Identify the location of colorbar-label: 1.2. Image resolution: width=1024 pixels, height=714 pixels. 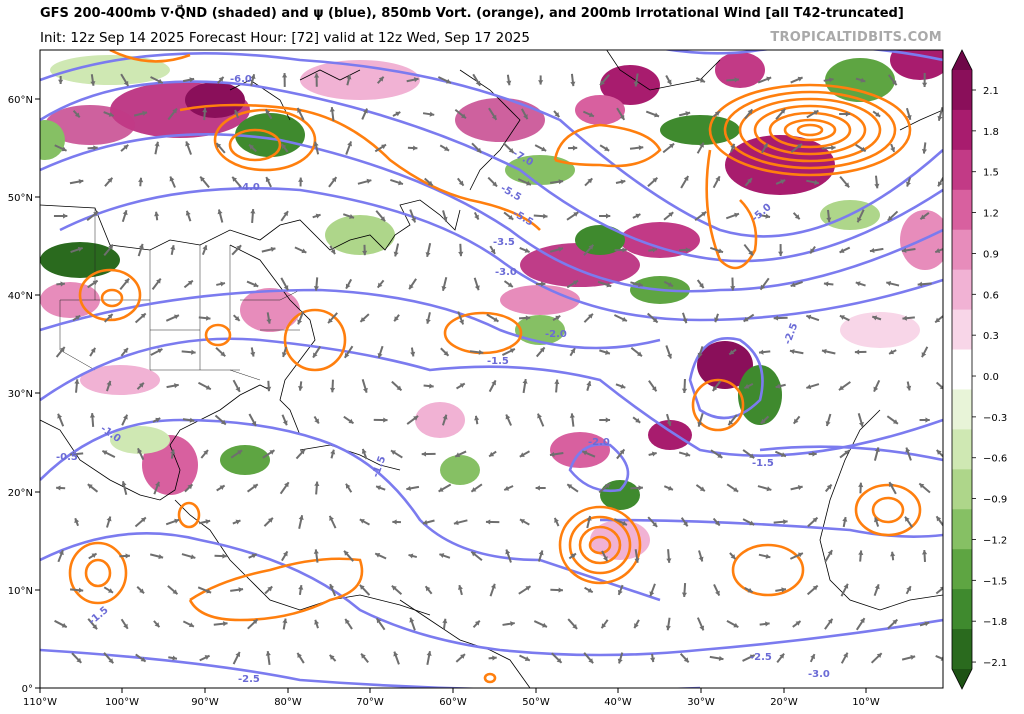
(991, 214).